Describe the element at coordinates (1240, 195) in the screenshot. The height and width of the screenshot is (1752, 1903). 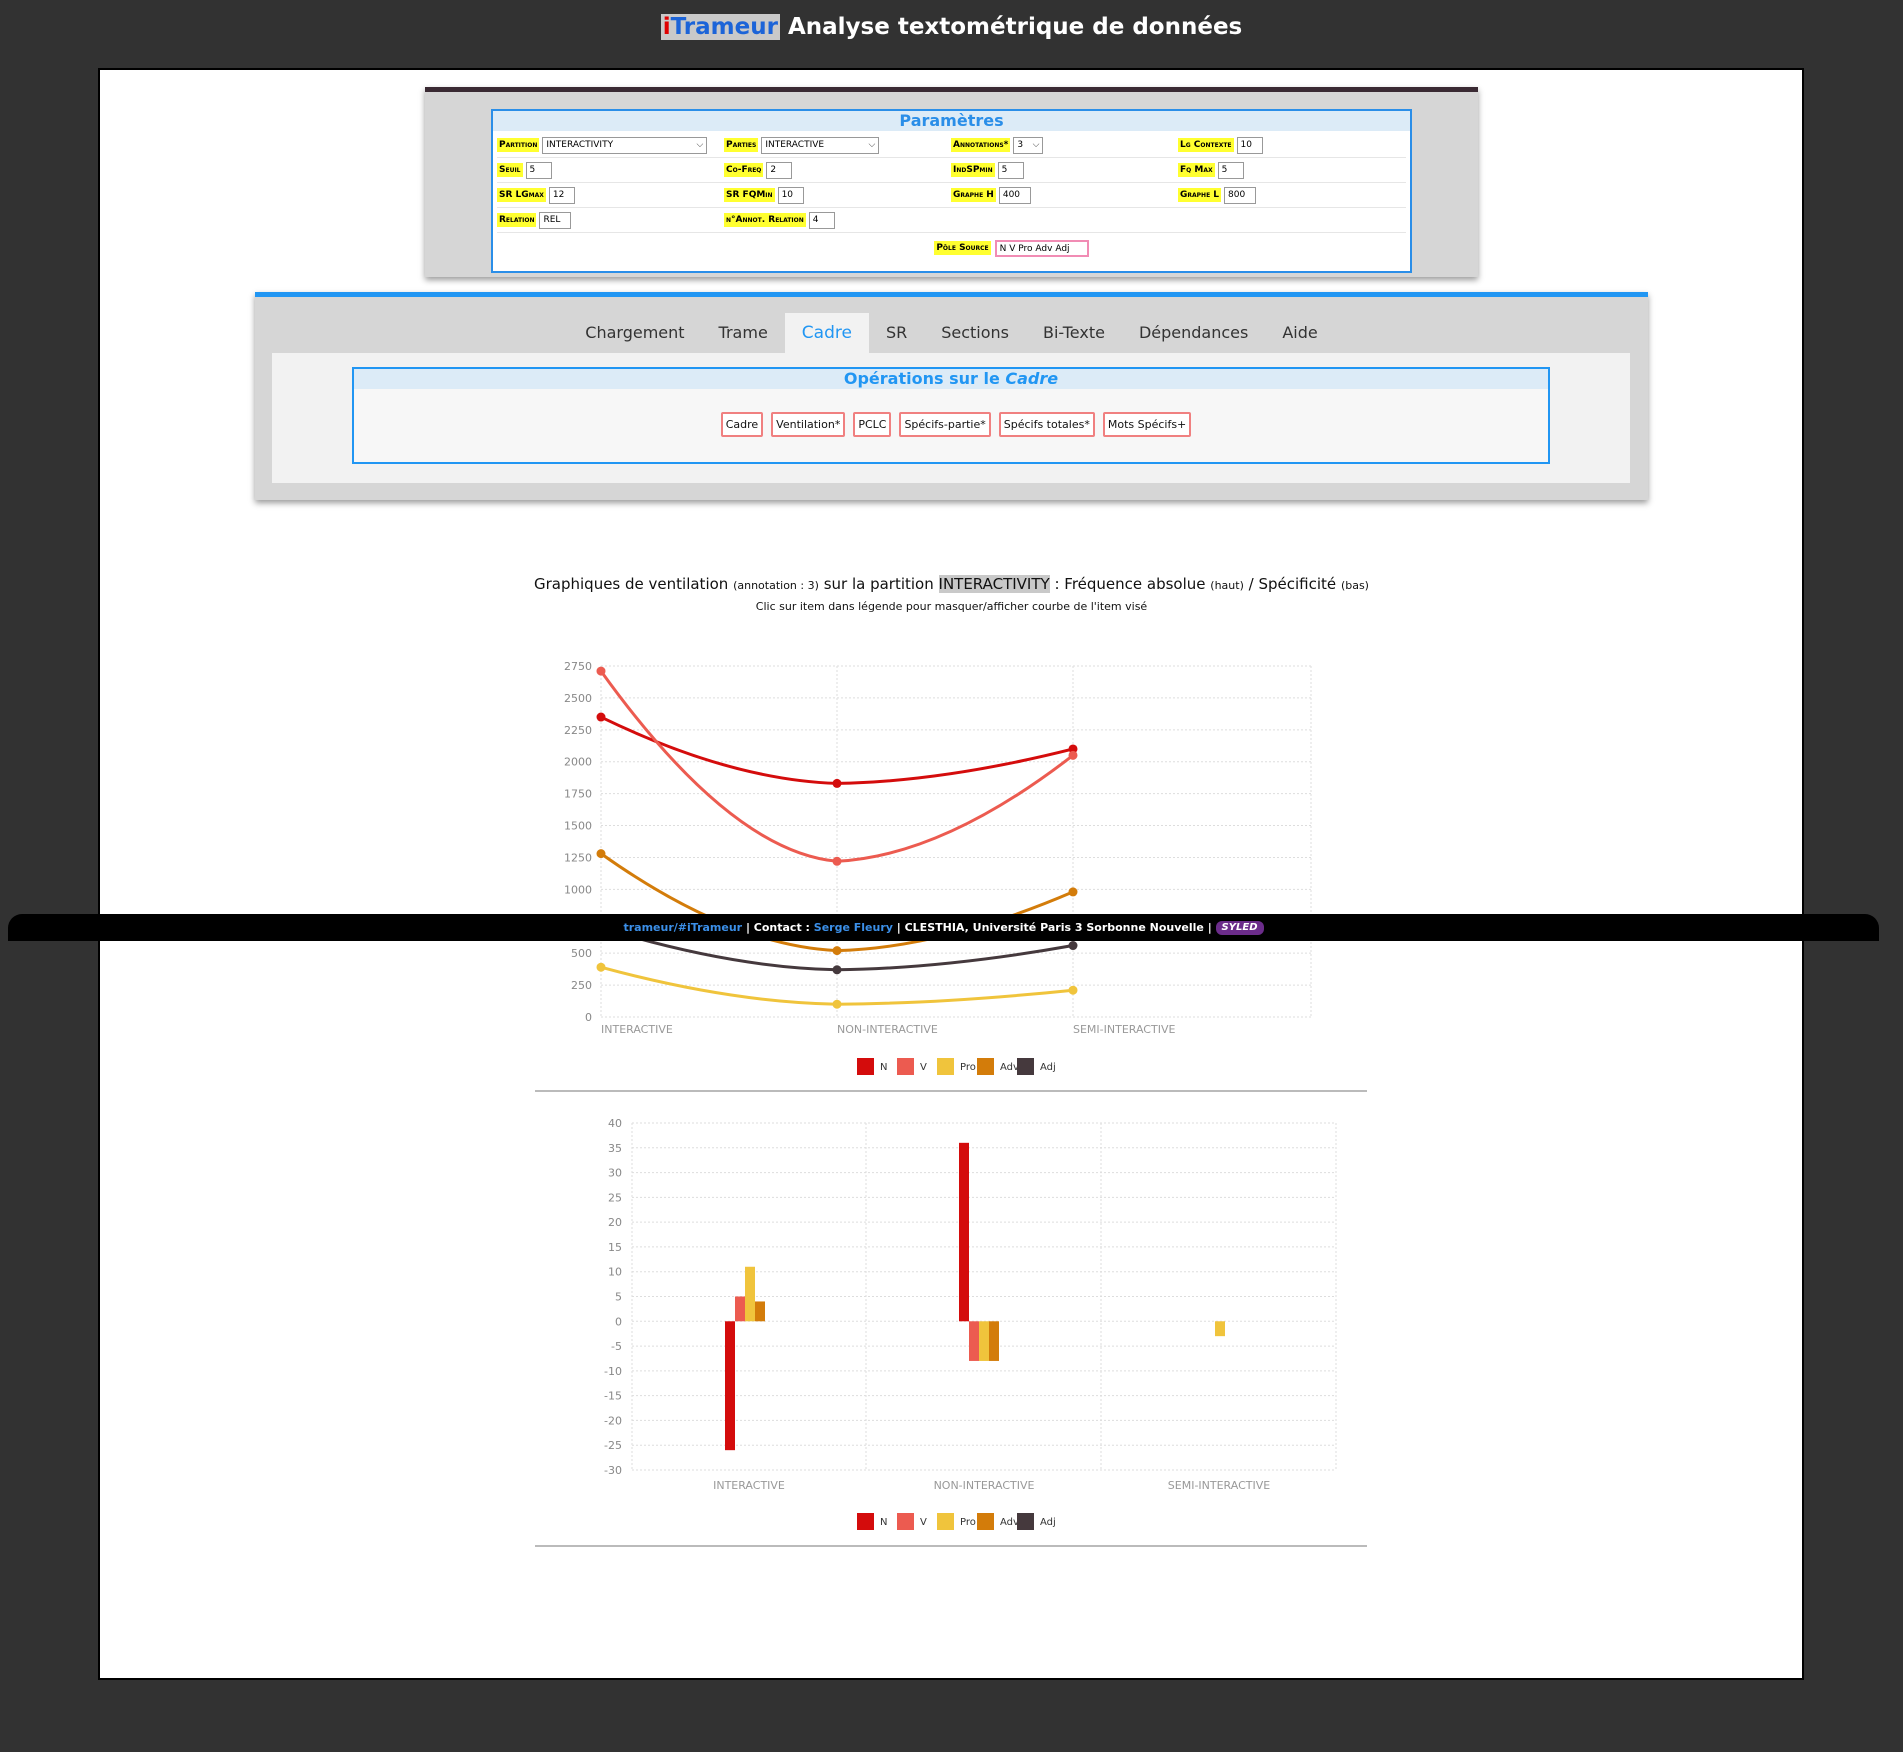
I see `graphe-l-input: 800` at that location.